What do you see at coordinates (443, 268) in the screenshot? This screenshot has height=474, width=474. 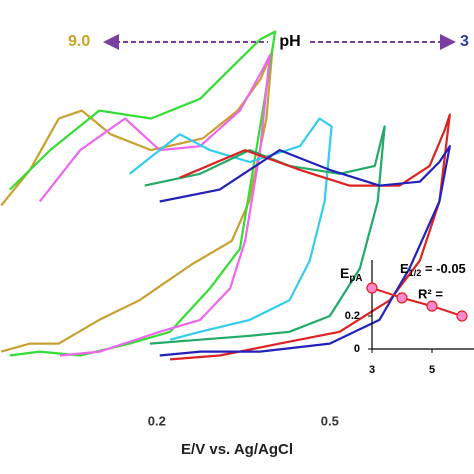 I see `annotation-text: = -0.05` at bounding box center [443, 268].